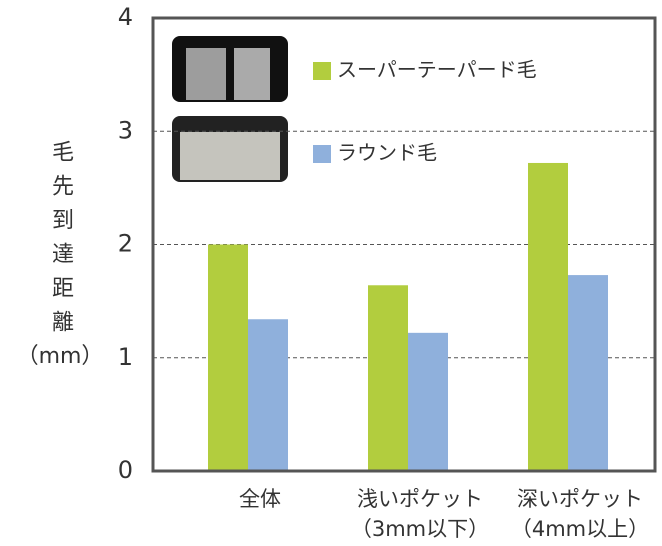 The image size is (662, 546). Describe the element at coordinates (61, 242) in the screenshot. I see `y-axis-label: 毛先到達距離` at that location.